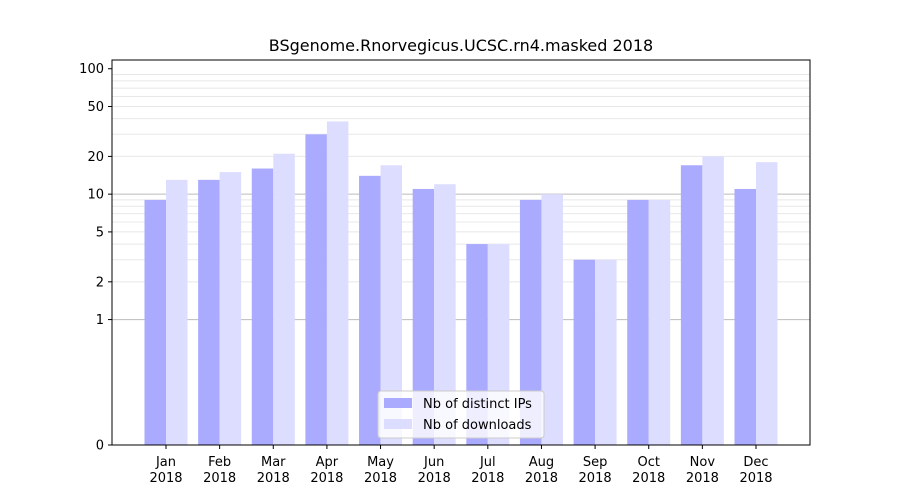 Image resolution: width=900 pixels, height=500 pixels. Describe the element at coordinates (638, 322) in the screenshot. I see `bar-distinct-ips-oct` at that location.